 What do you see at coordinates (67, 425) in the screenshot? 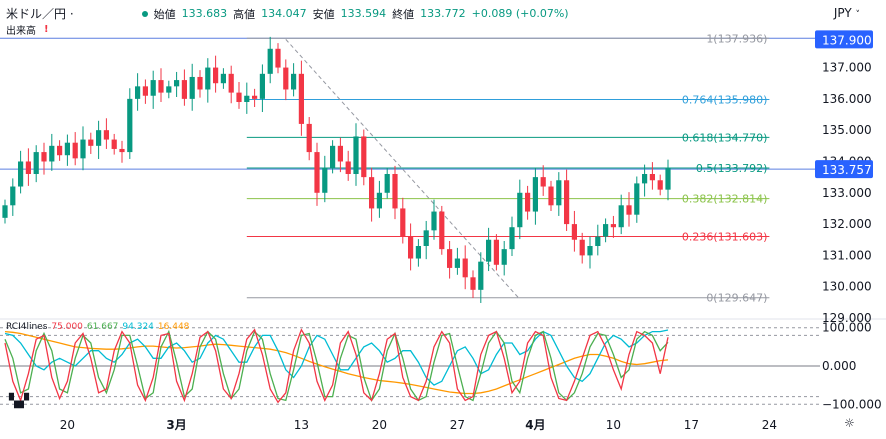
I see `time-axis-tick: 20` at bounding box center [67, 425].